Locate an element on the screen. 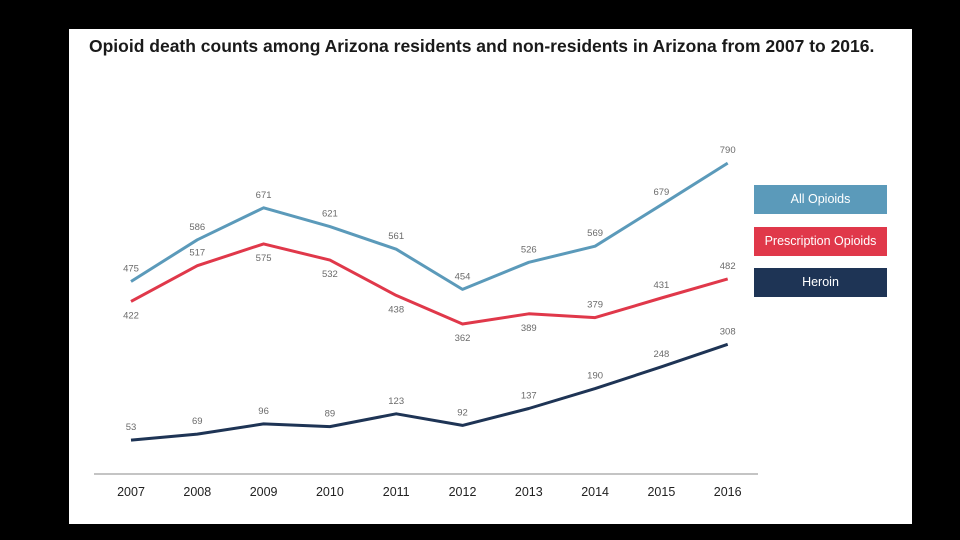  data-label: 422 is located at coordinates (131, 315).